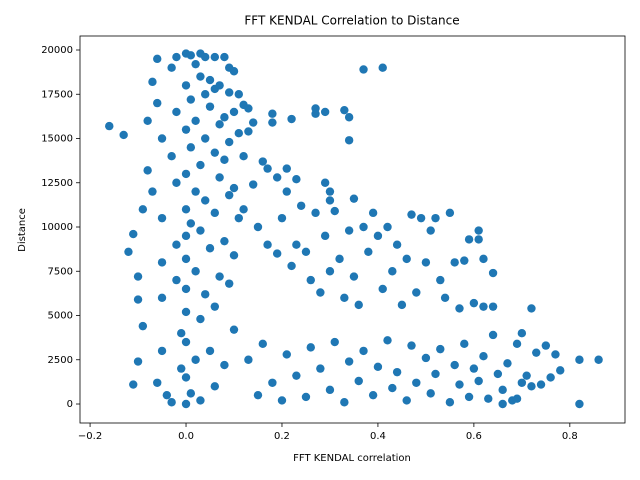 The image size is (640, 480). Describe the element at coordinates (378, 436) in the screenshot. I see `x-tick-label: 0.4` at that location.